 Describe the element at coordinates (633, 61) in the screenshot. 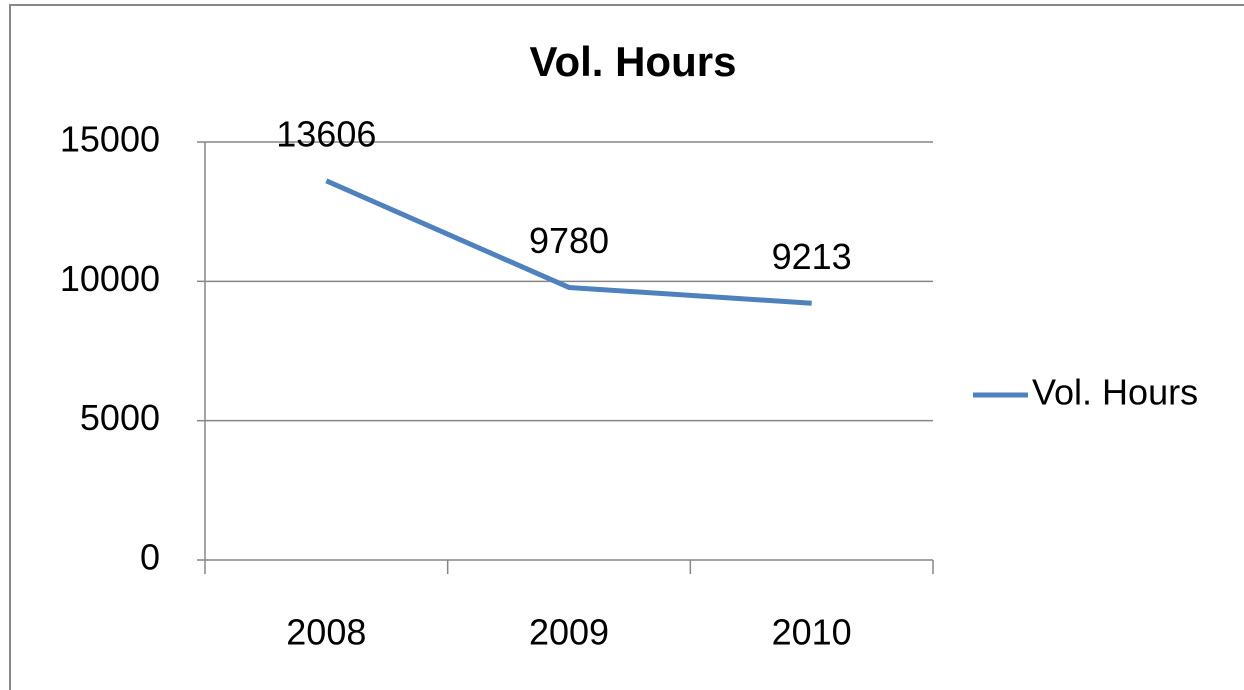

I see `chart-title: Vol. Hours` at that location.